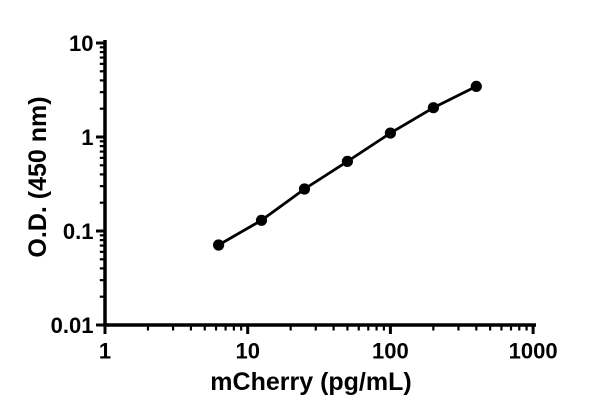  Describe the element at coordinates (105, 351) in the screenshot. I see `x-tick-label: 1` at that location.